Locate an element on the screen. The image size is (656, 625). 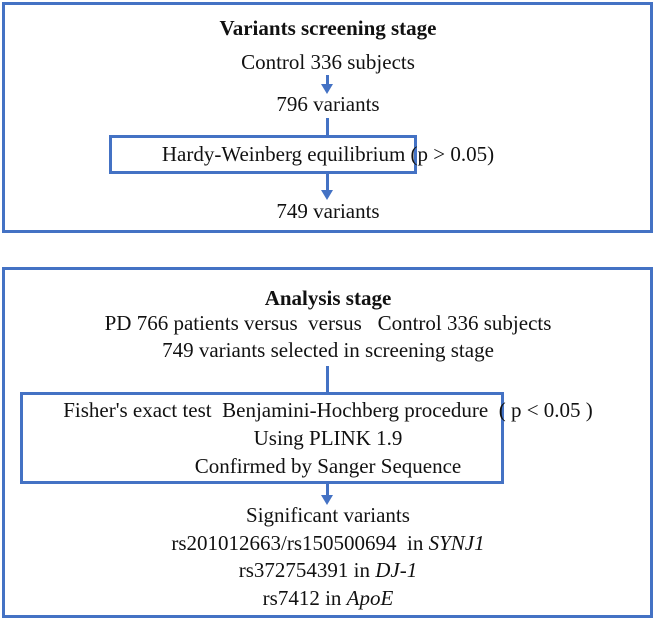
result-row: rs201012663/rs150500694 in SYNJ1 is located at coordinates (328, 543).